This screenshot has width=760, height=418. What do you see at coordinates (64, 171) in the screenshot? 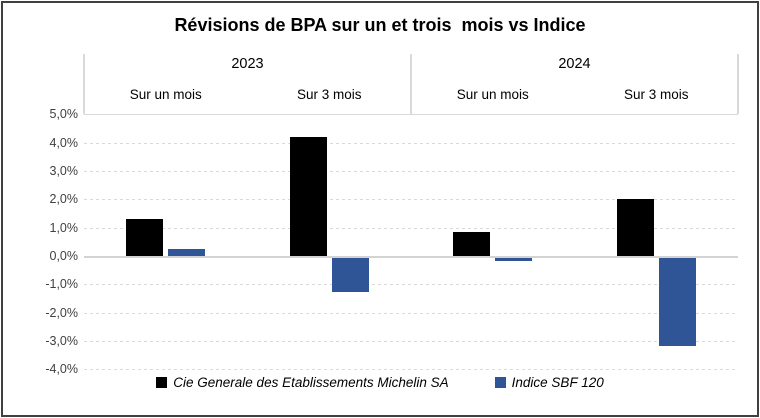
I see `y-tick-label: 3,0%` at bounding box center [64, 171].